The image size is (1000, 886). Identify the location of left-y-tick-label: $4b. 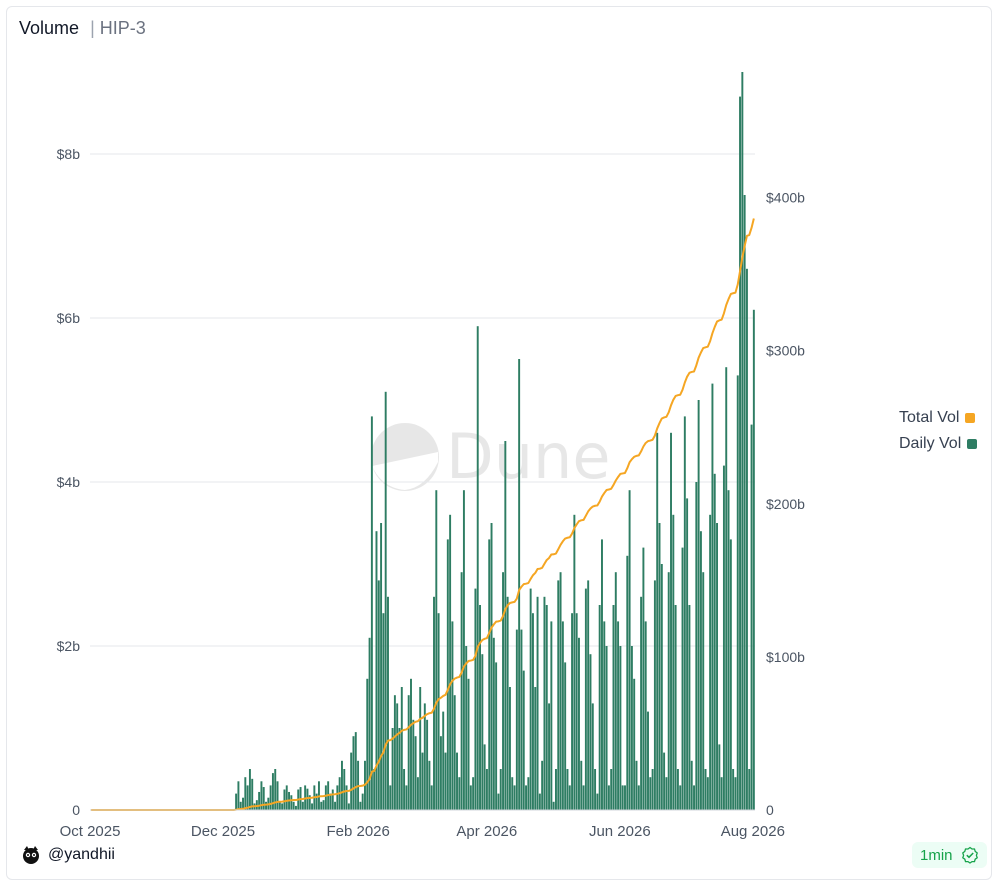
(69, 482).